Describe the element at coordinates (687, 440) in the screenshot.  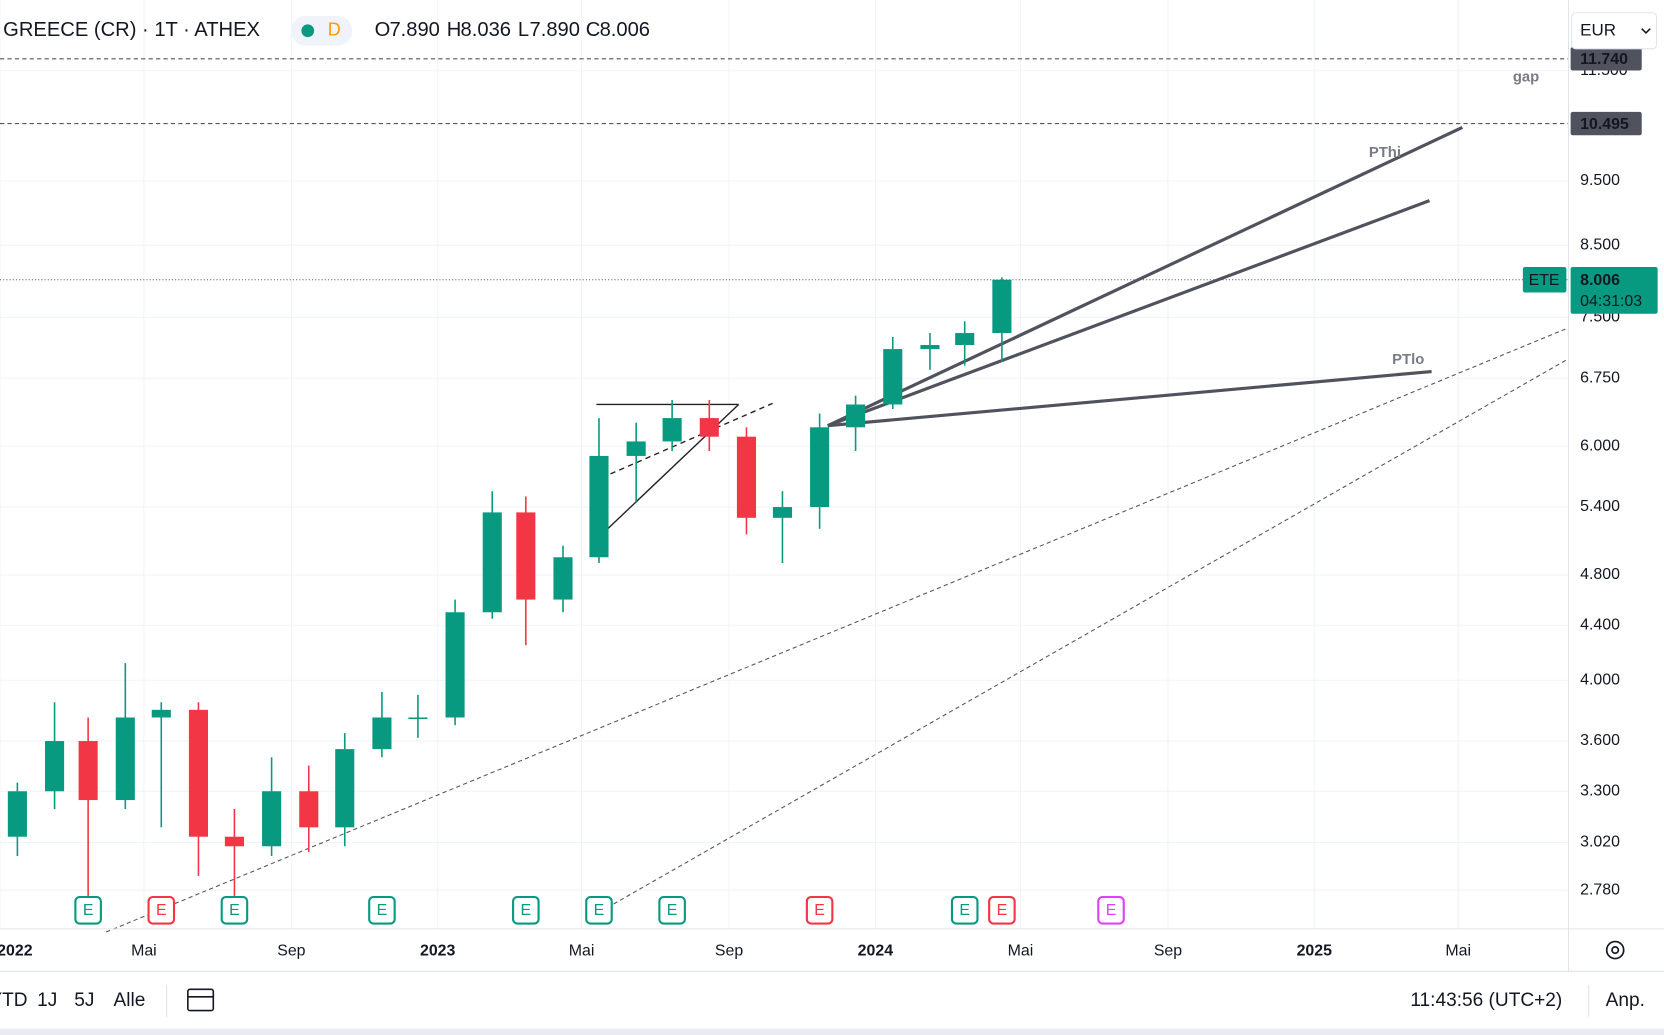
I see `triangle-dashed` at that location.